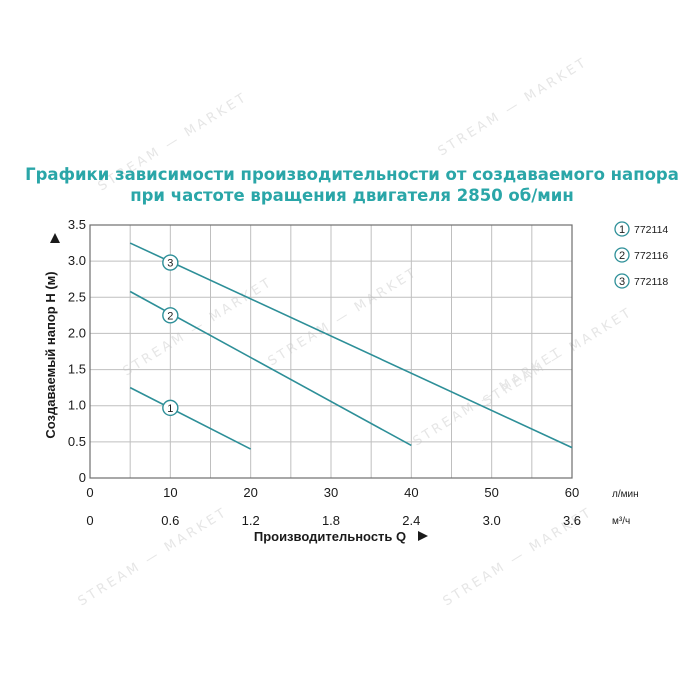 The height and width of the screenshot is (700, 700). Describe the element at coordinates (423, 536) in the screenshot. I see `x-axis-arrow-icon` at that location.